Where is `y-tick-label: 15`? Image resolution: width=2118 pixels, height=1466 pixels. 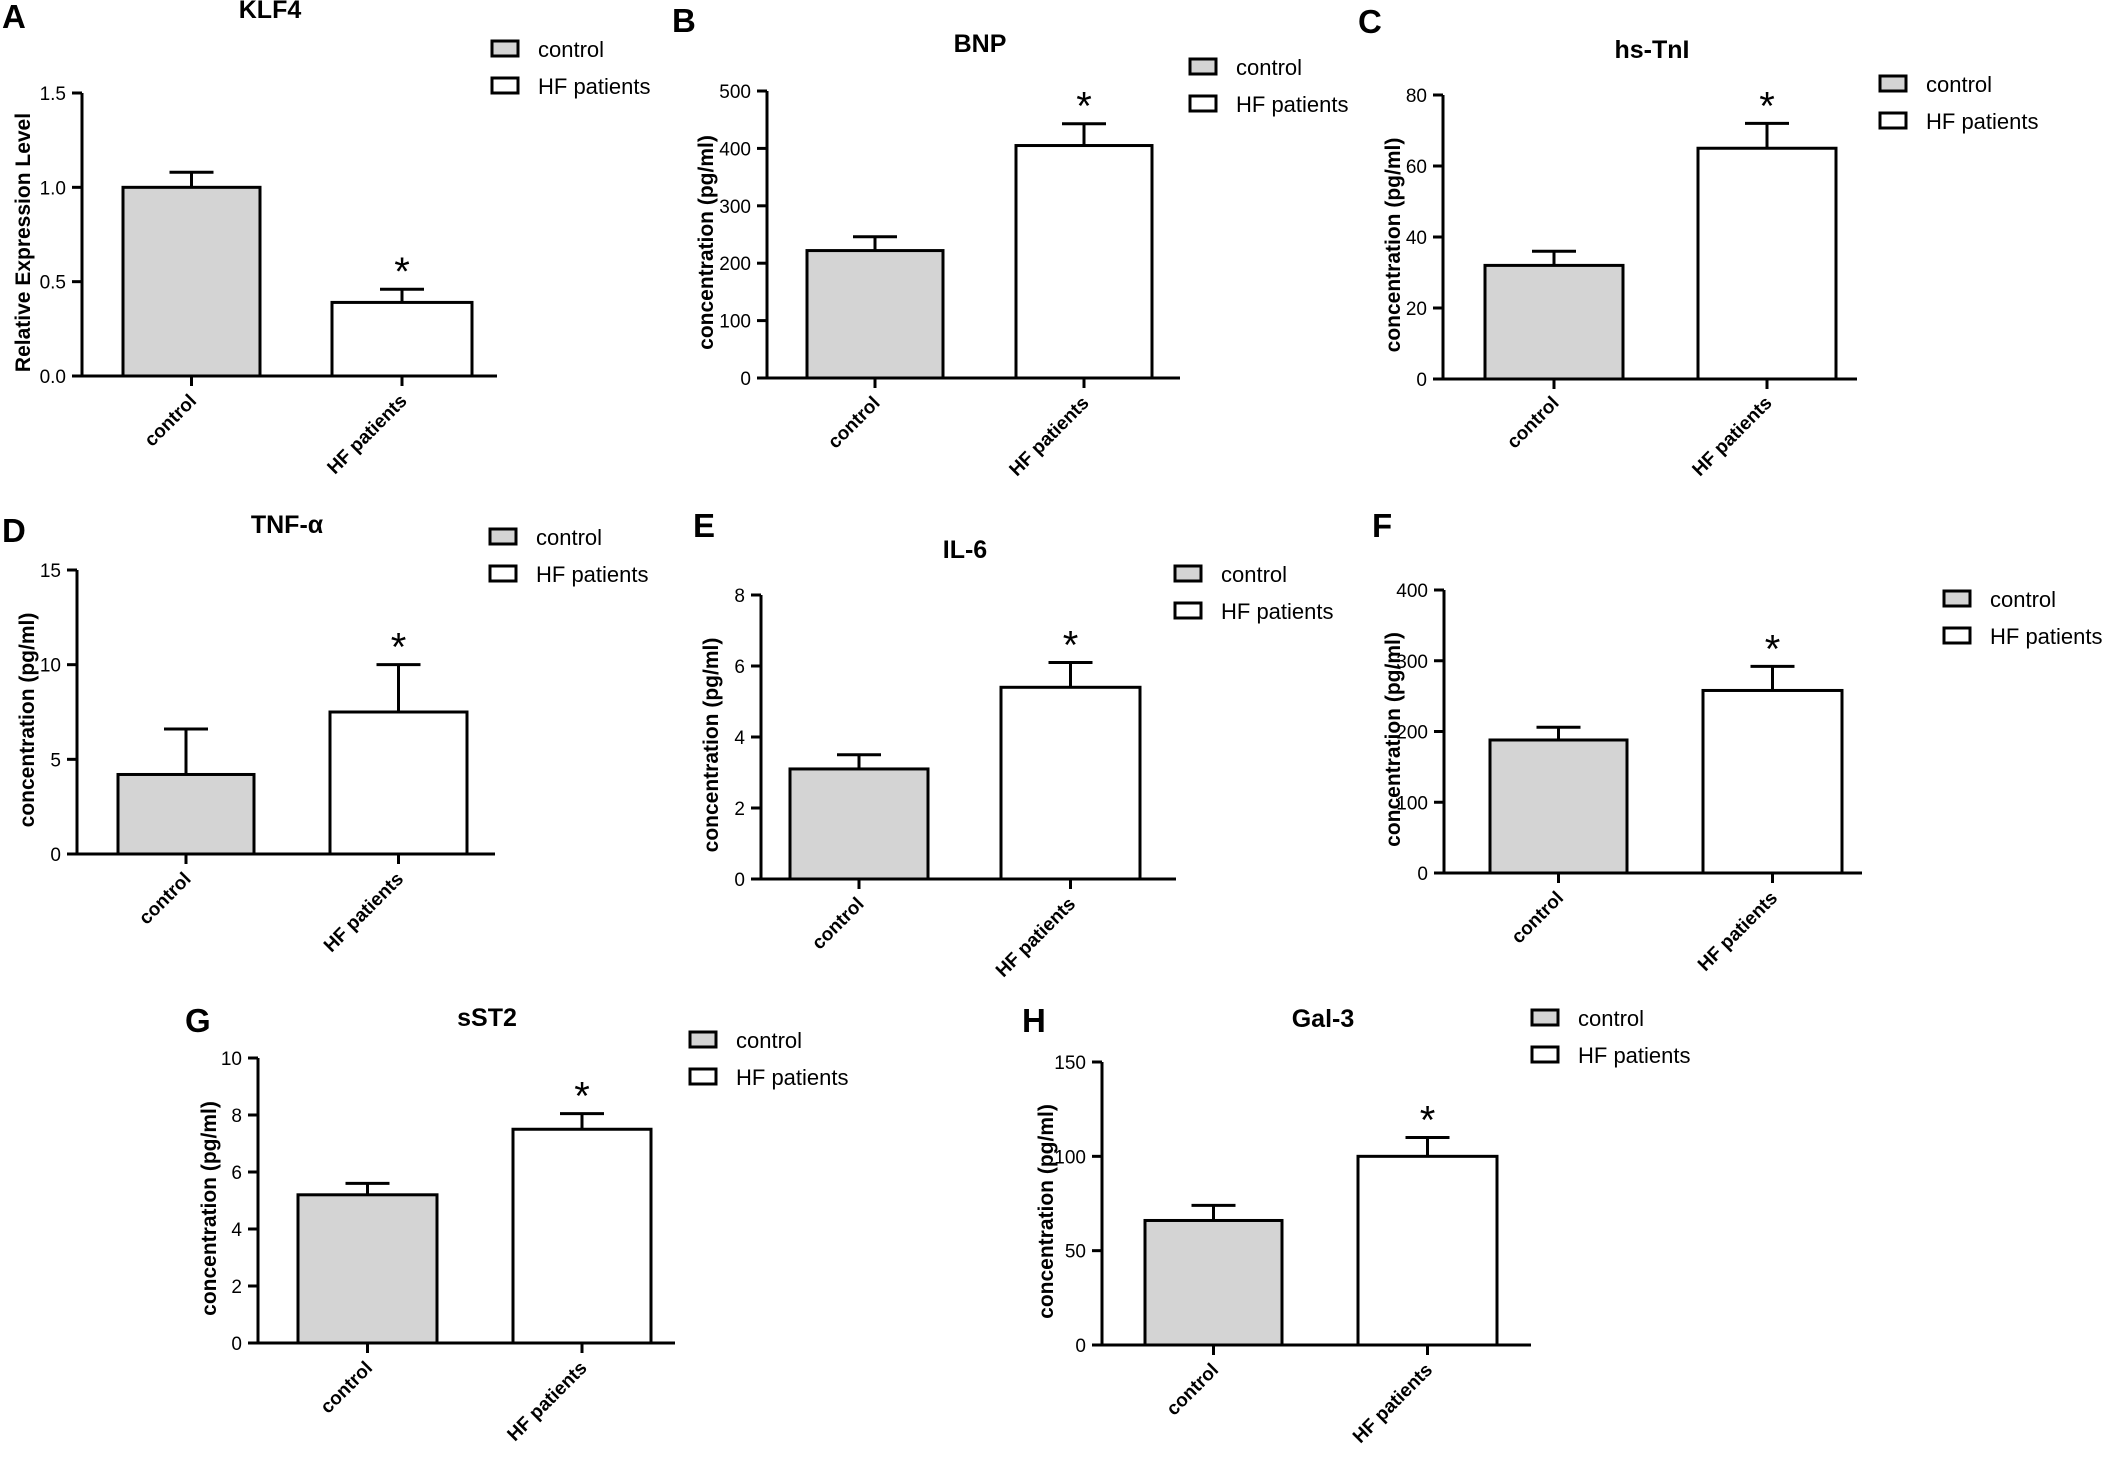 y-tick-label: 15 is located at coordinates (50, 571).